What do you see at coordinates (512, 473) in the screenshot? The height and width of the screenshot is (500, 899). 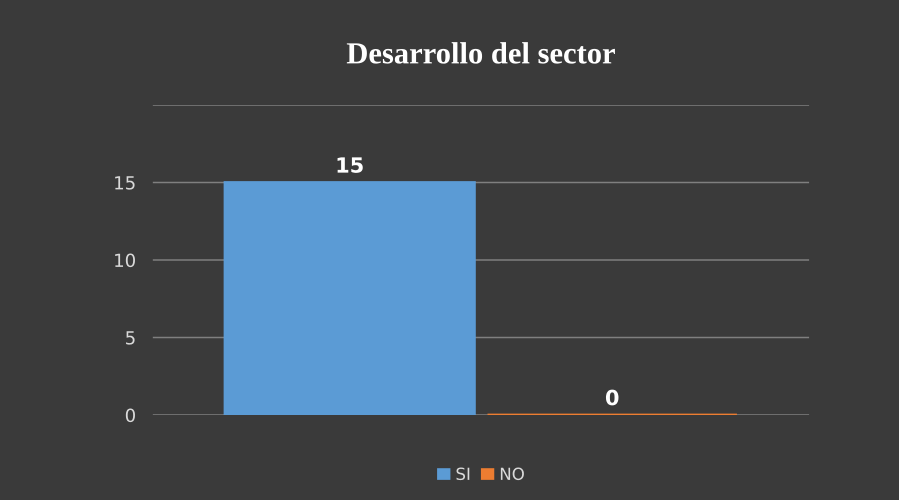 I see `legend-label: NO` at bounding box center [512, 473].